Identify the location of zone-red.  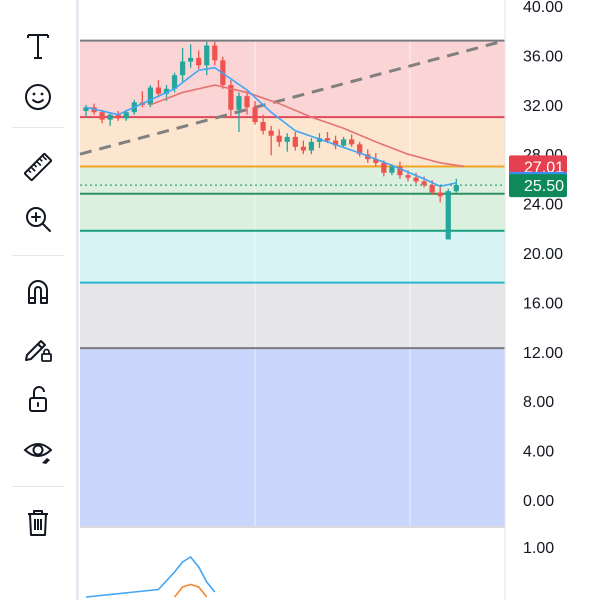
(292, 79).